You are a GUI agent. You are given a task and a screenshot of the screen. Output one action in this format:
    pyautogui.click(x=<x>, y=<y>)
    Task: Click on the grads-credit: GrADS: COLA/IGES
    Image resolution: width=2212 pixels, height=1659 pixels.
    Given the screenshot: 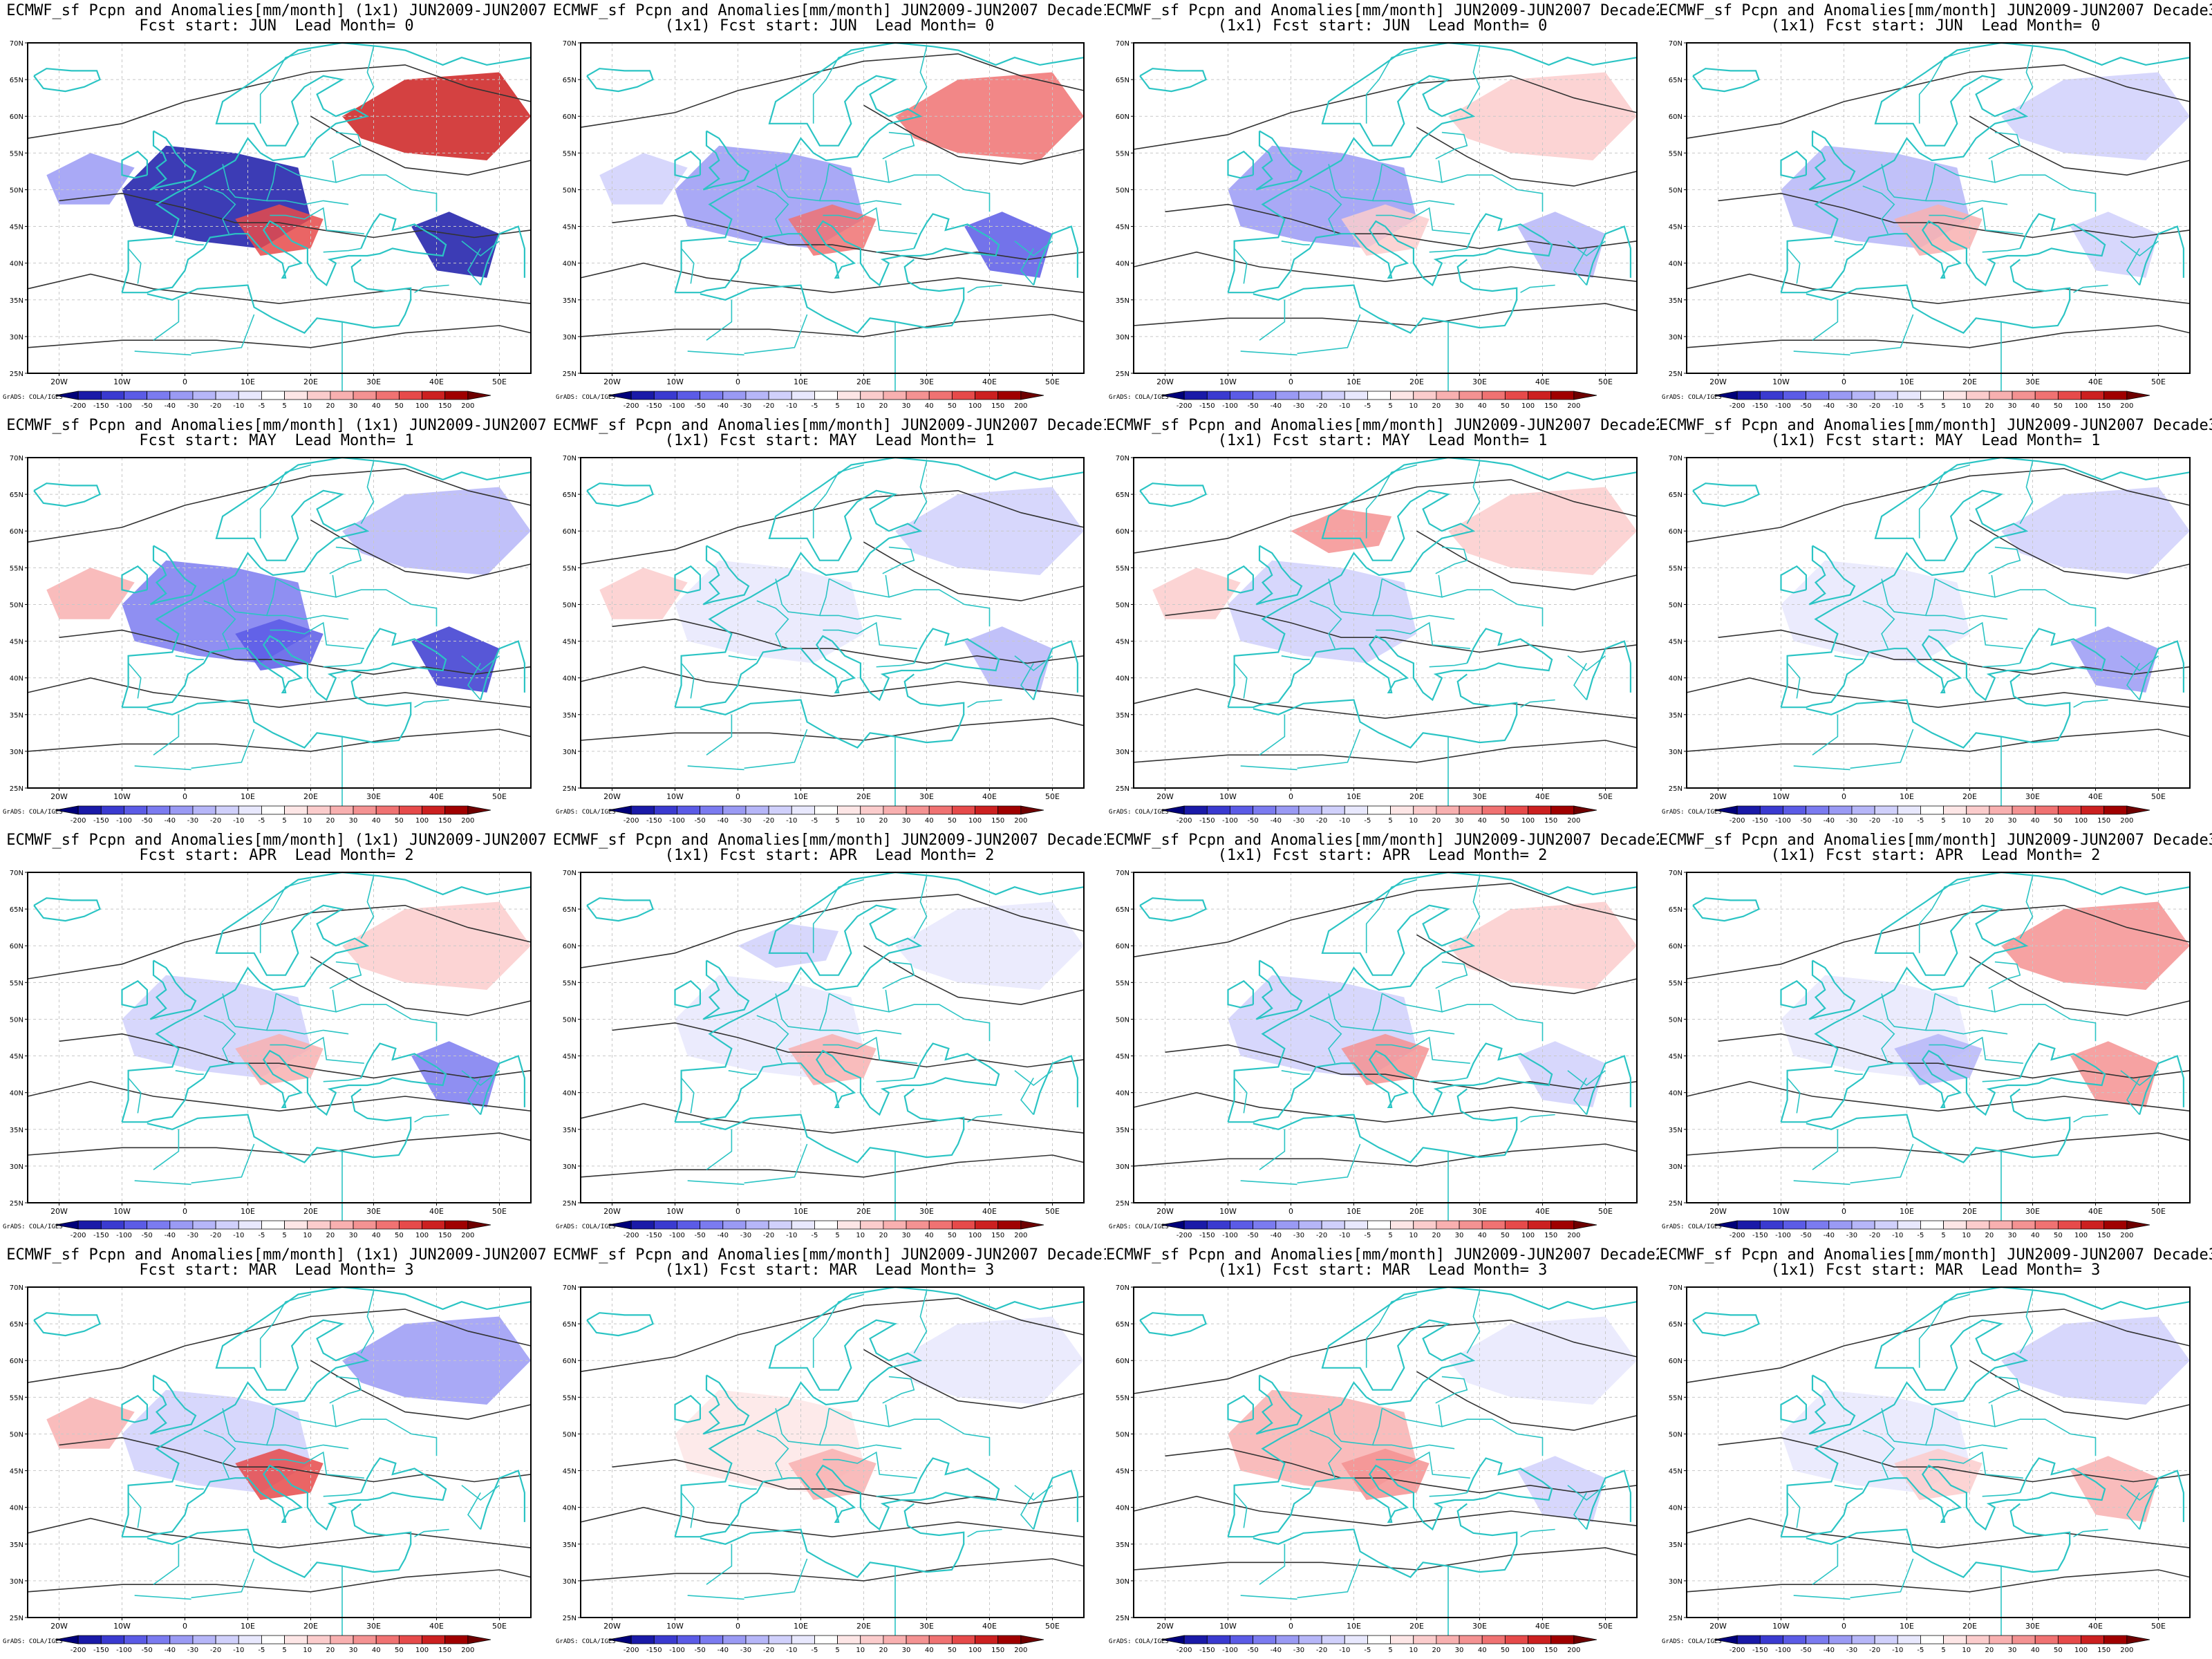 What is the action you would take?
    pyautogui.click(x=33, y=1642)
    